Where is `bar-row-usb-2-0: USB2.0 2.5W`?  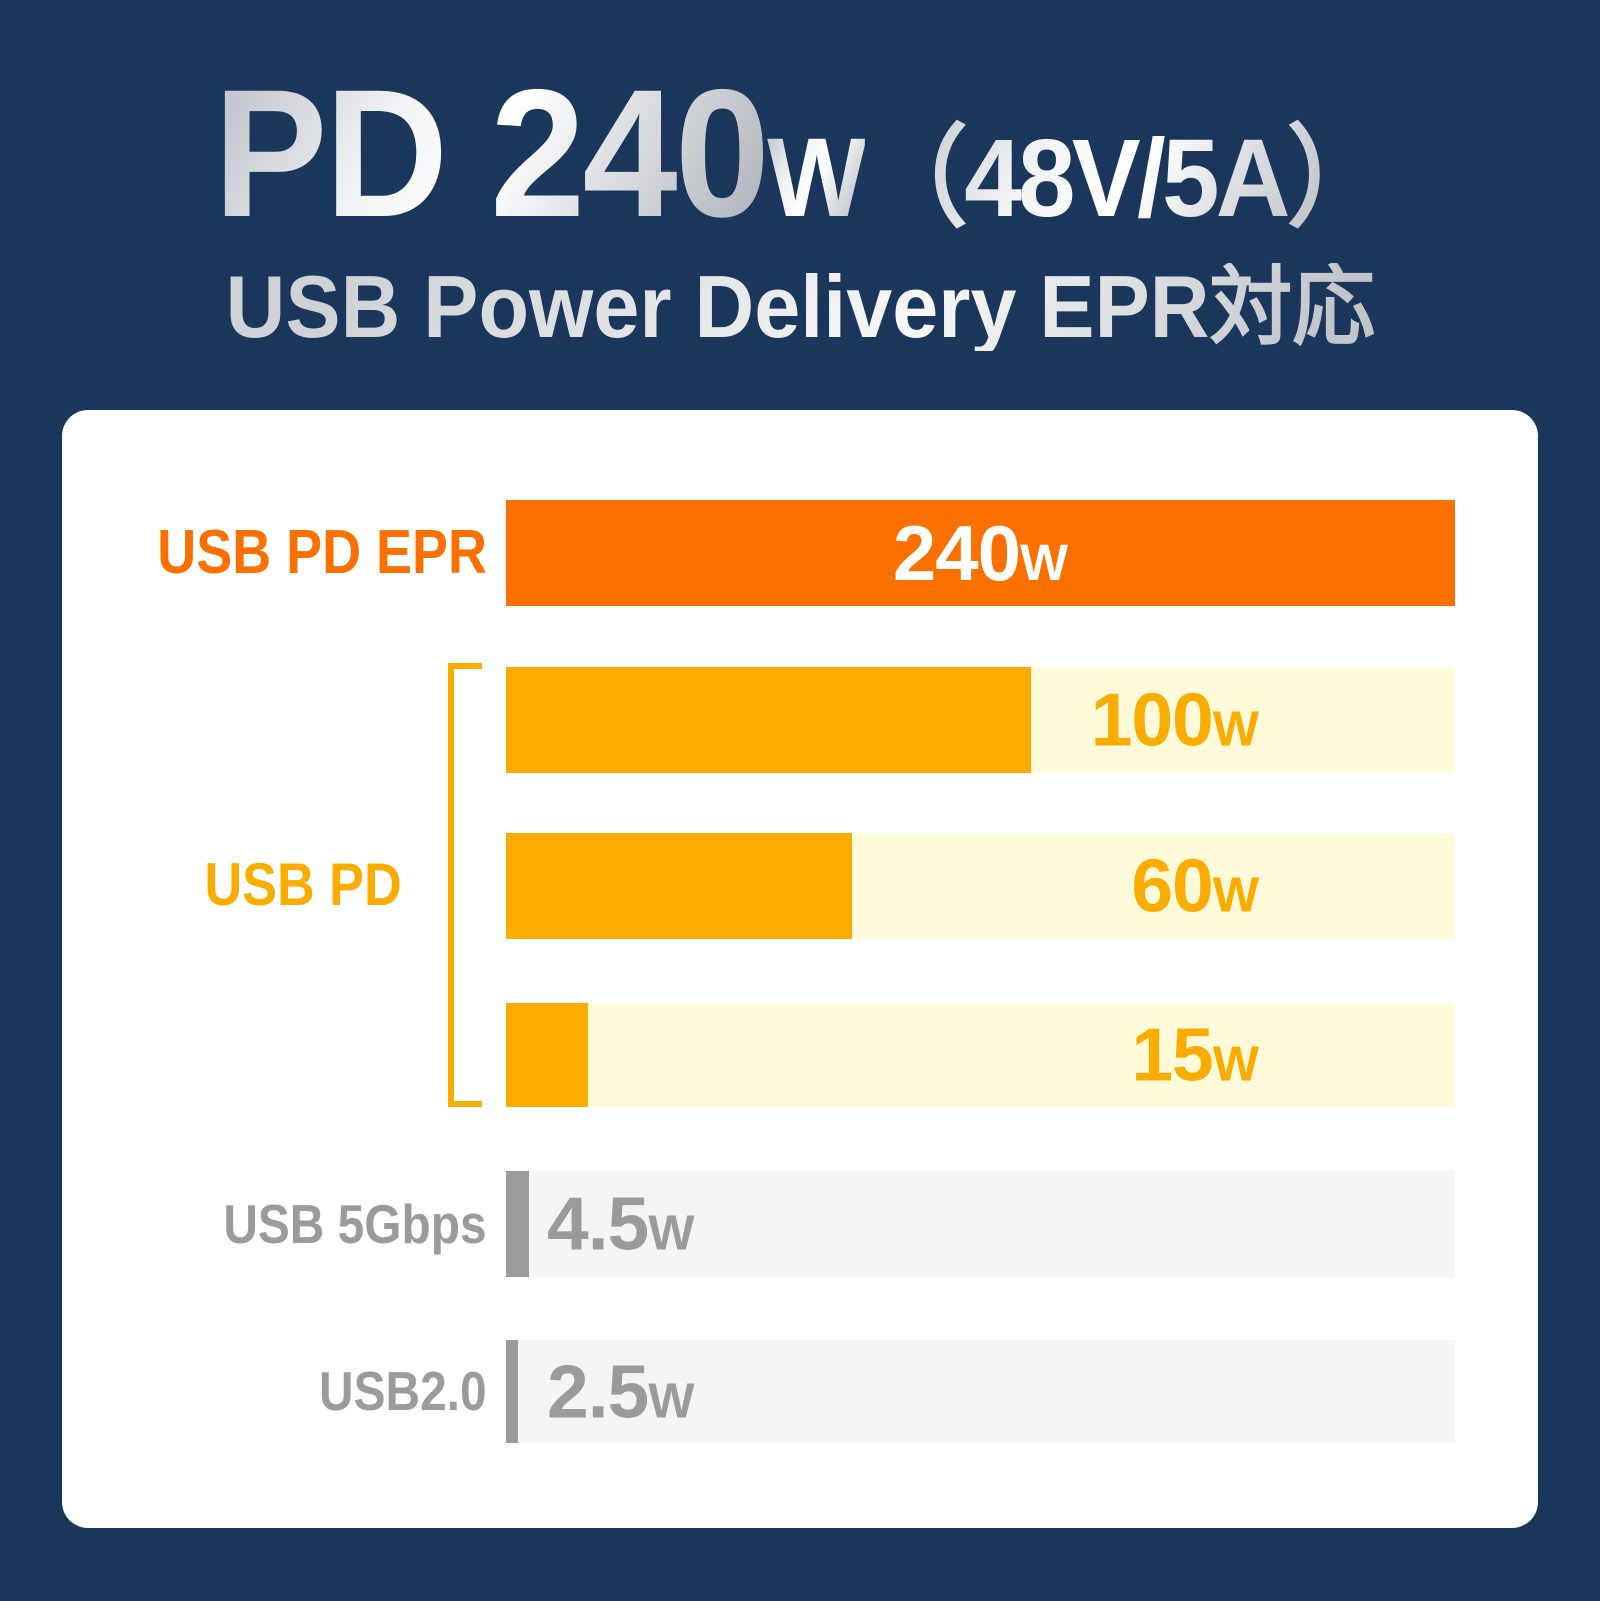 bar-row-usb-2-0: USB2.0 2.5W is located at coordinates (800, 1391).